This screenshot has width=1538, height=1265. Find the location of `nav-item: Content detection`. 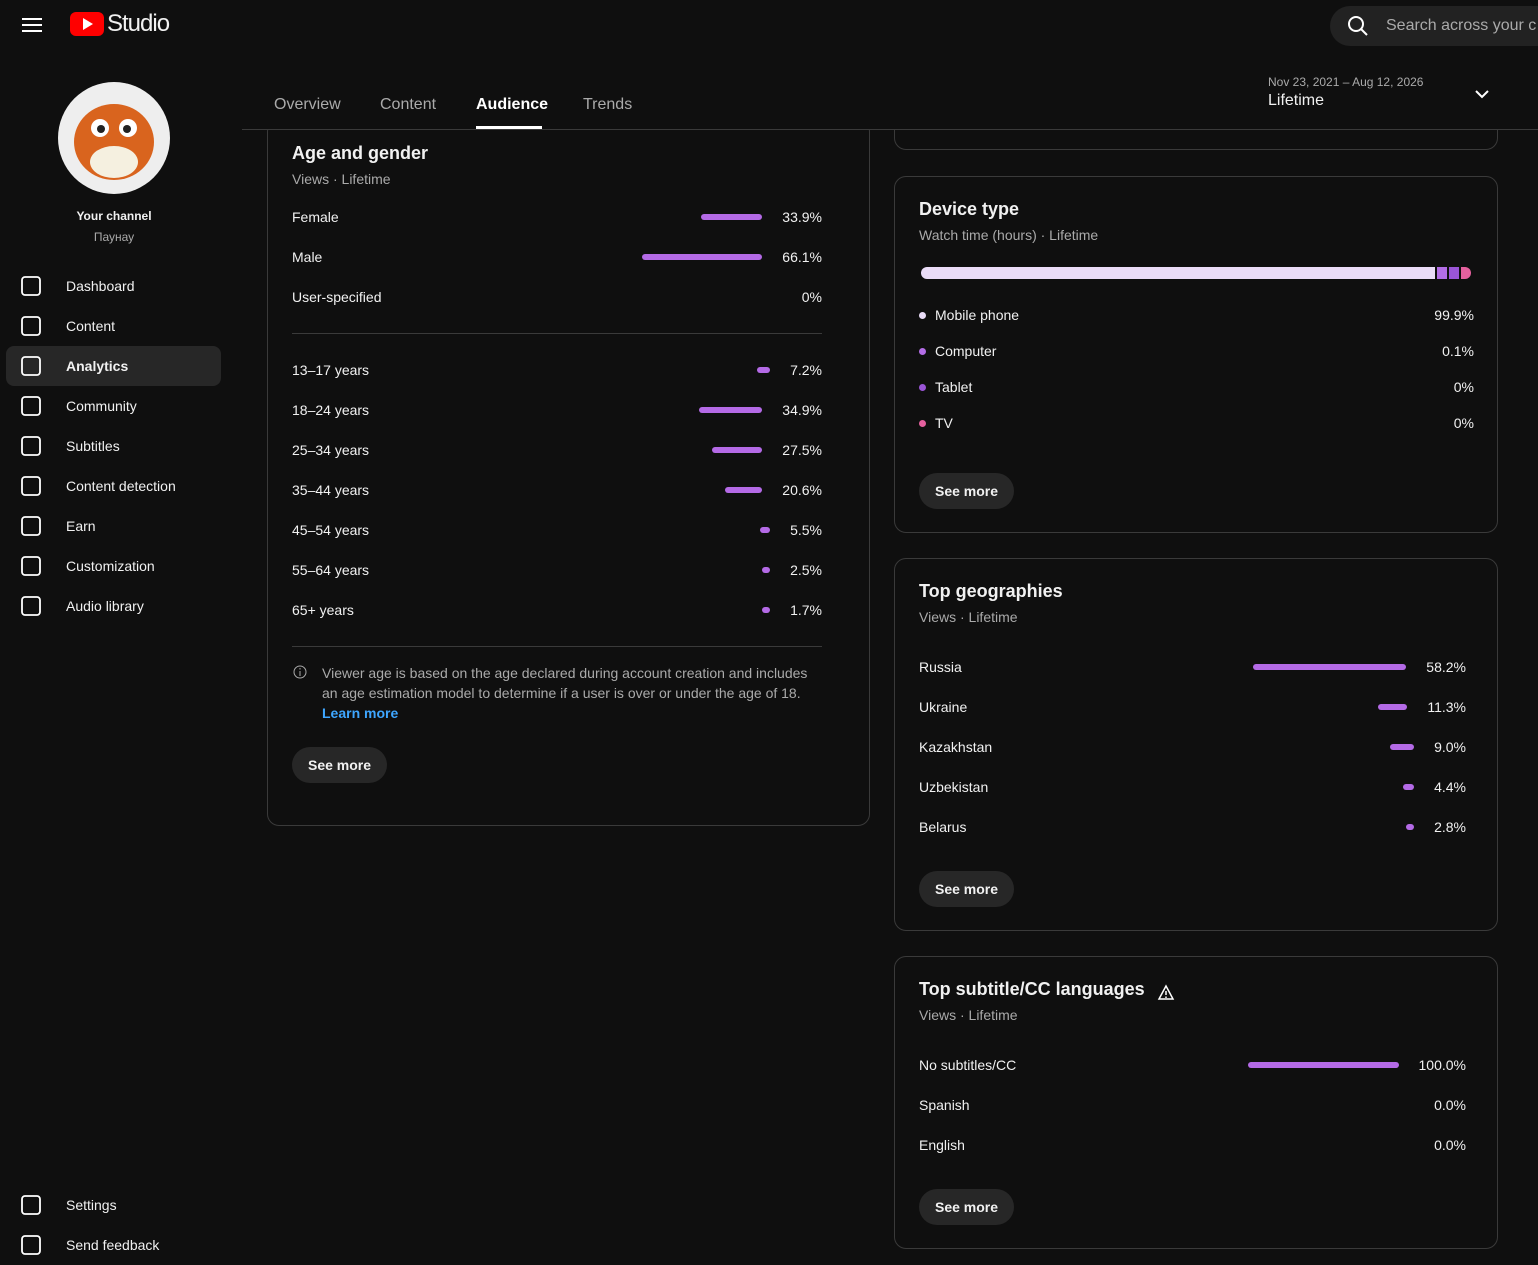

nav-item: Content detection is located at coordinates (113, 486).